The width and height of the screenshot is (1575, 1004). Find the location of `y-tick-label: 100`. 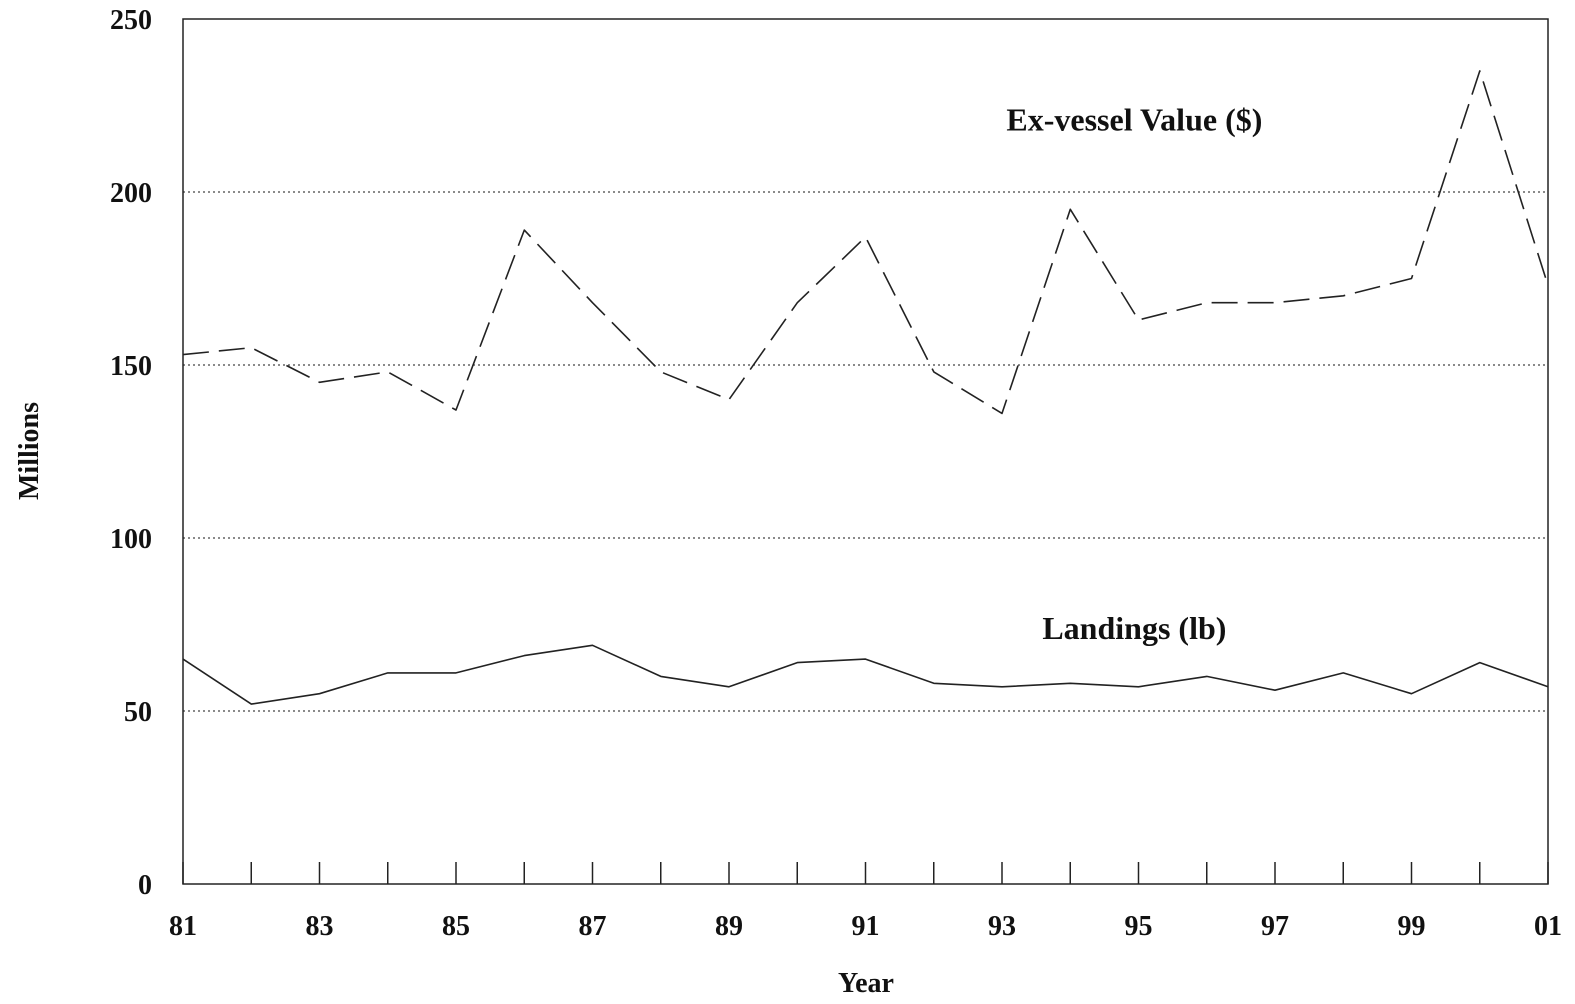

y-tick-label: 100 is located at coordinates (131, 539).